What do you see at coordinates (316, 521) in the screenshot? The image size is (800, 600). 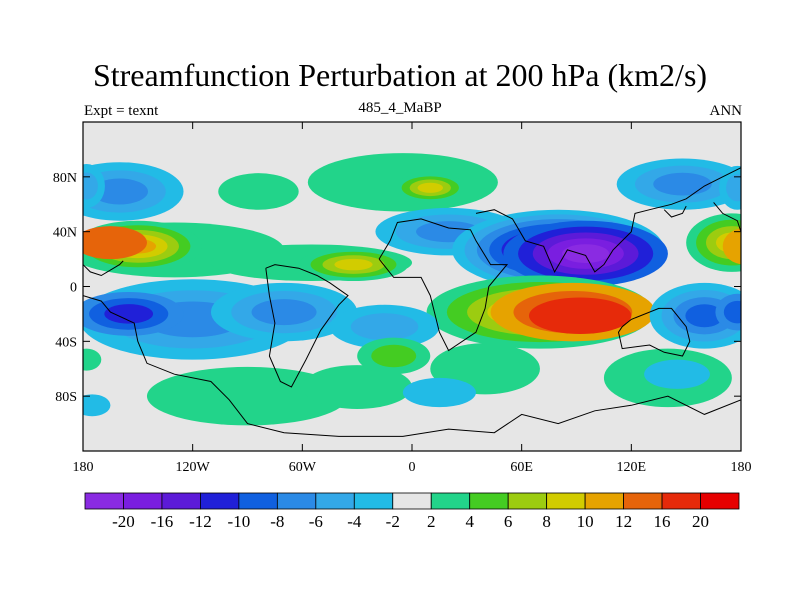 I see `colorbar-label: -6` at bounding box center [316, 521].